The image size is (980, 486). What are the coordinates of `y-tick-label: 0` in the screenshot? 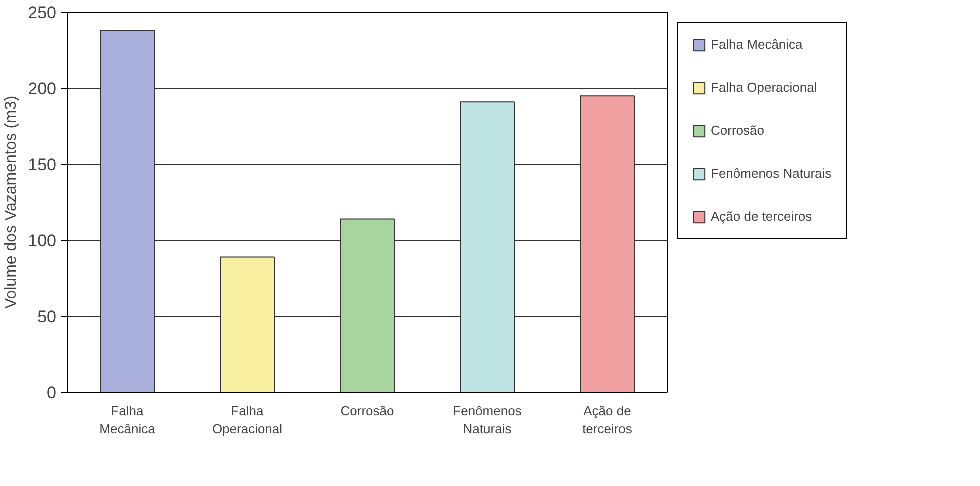 It's located at (52, 393).